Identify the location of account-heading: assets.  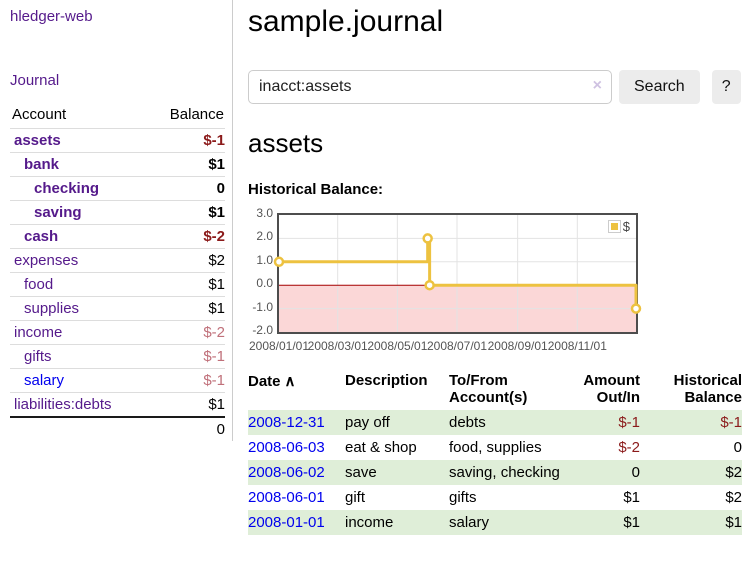
(286, 143).